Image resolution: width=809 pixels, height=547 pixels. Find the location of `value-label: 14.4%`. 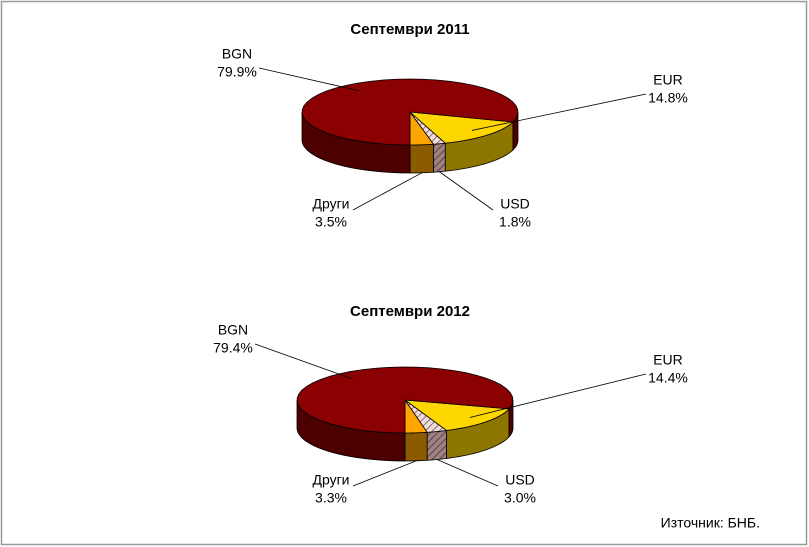

value-label: 14.4% is located at coordinates (668, 378).